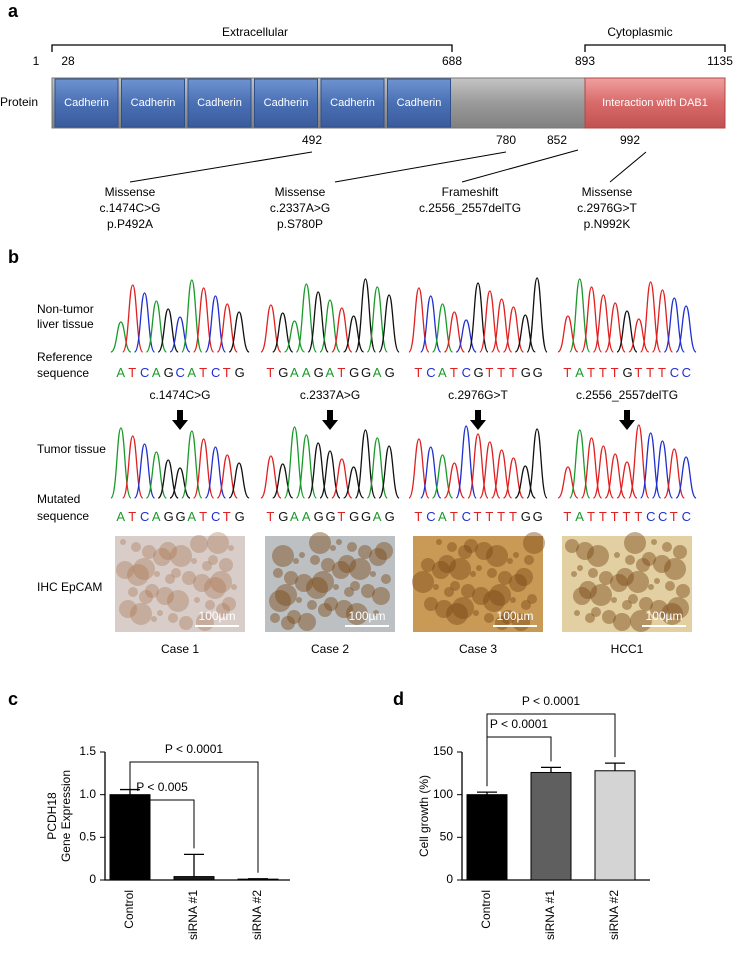  What do you see at coordinates (129, 208) in the screenshot?
I see `mutation-text: c.1474C>G` at bounding box center [129, 208].